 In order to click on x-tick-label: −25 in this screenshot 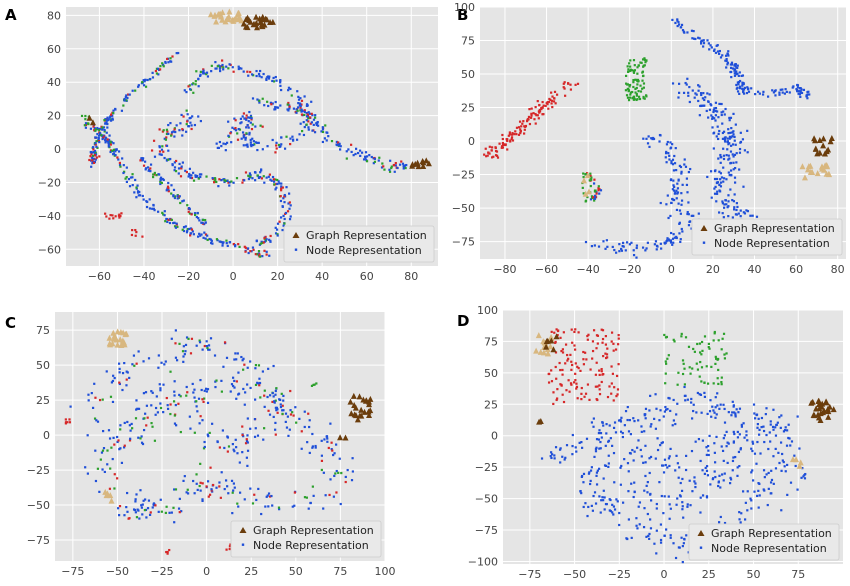, I will do `click(619, 574)`.